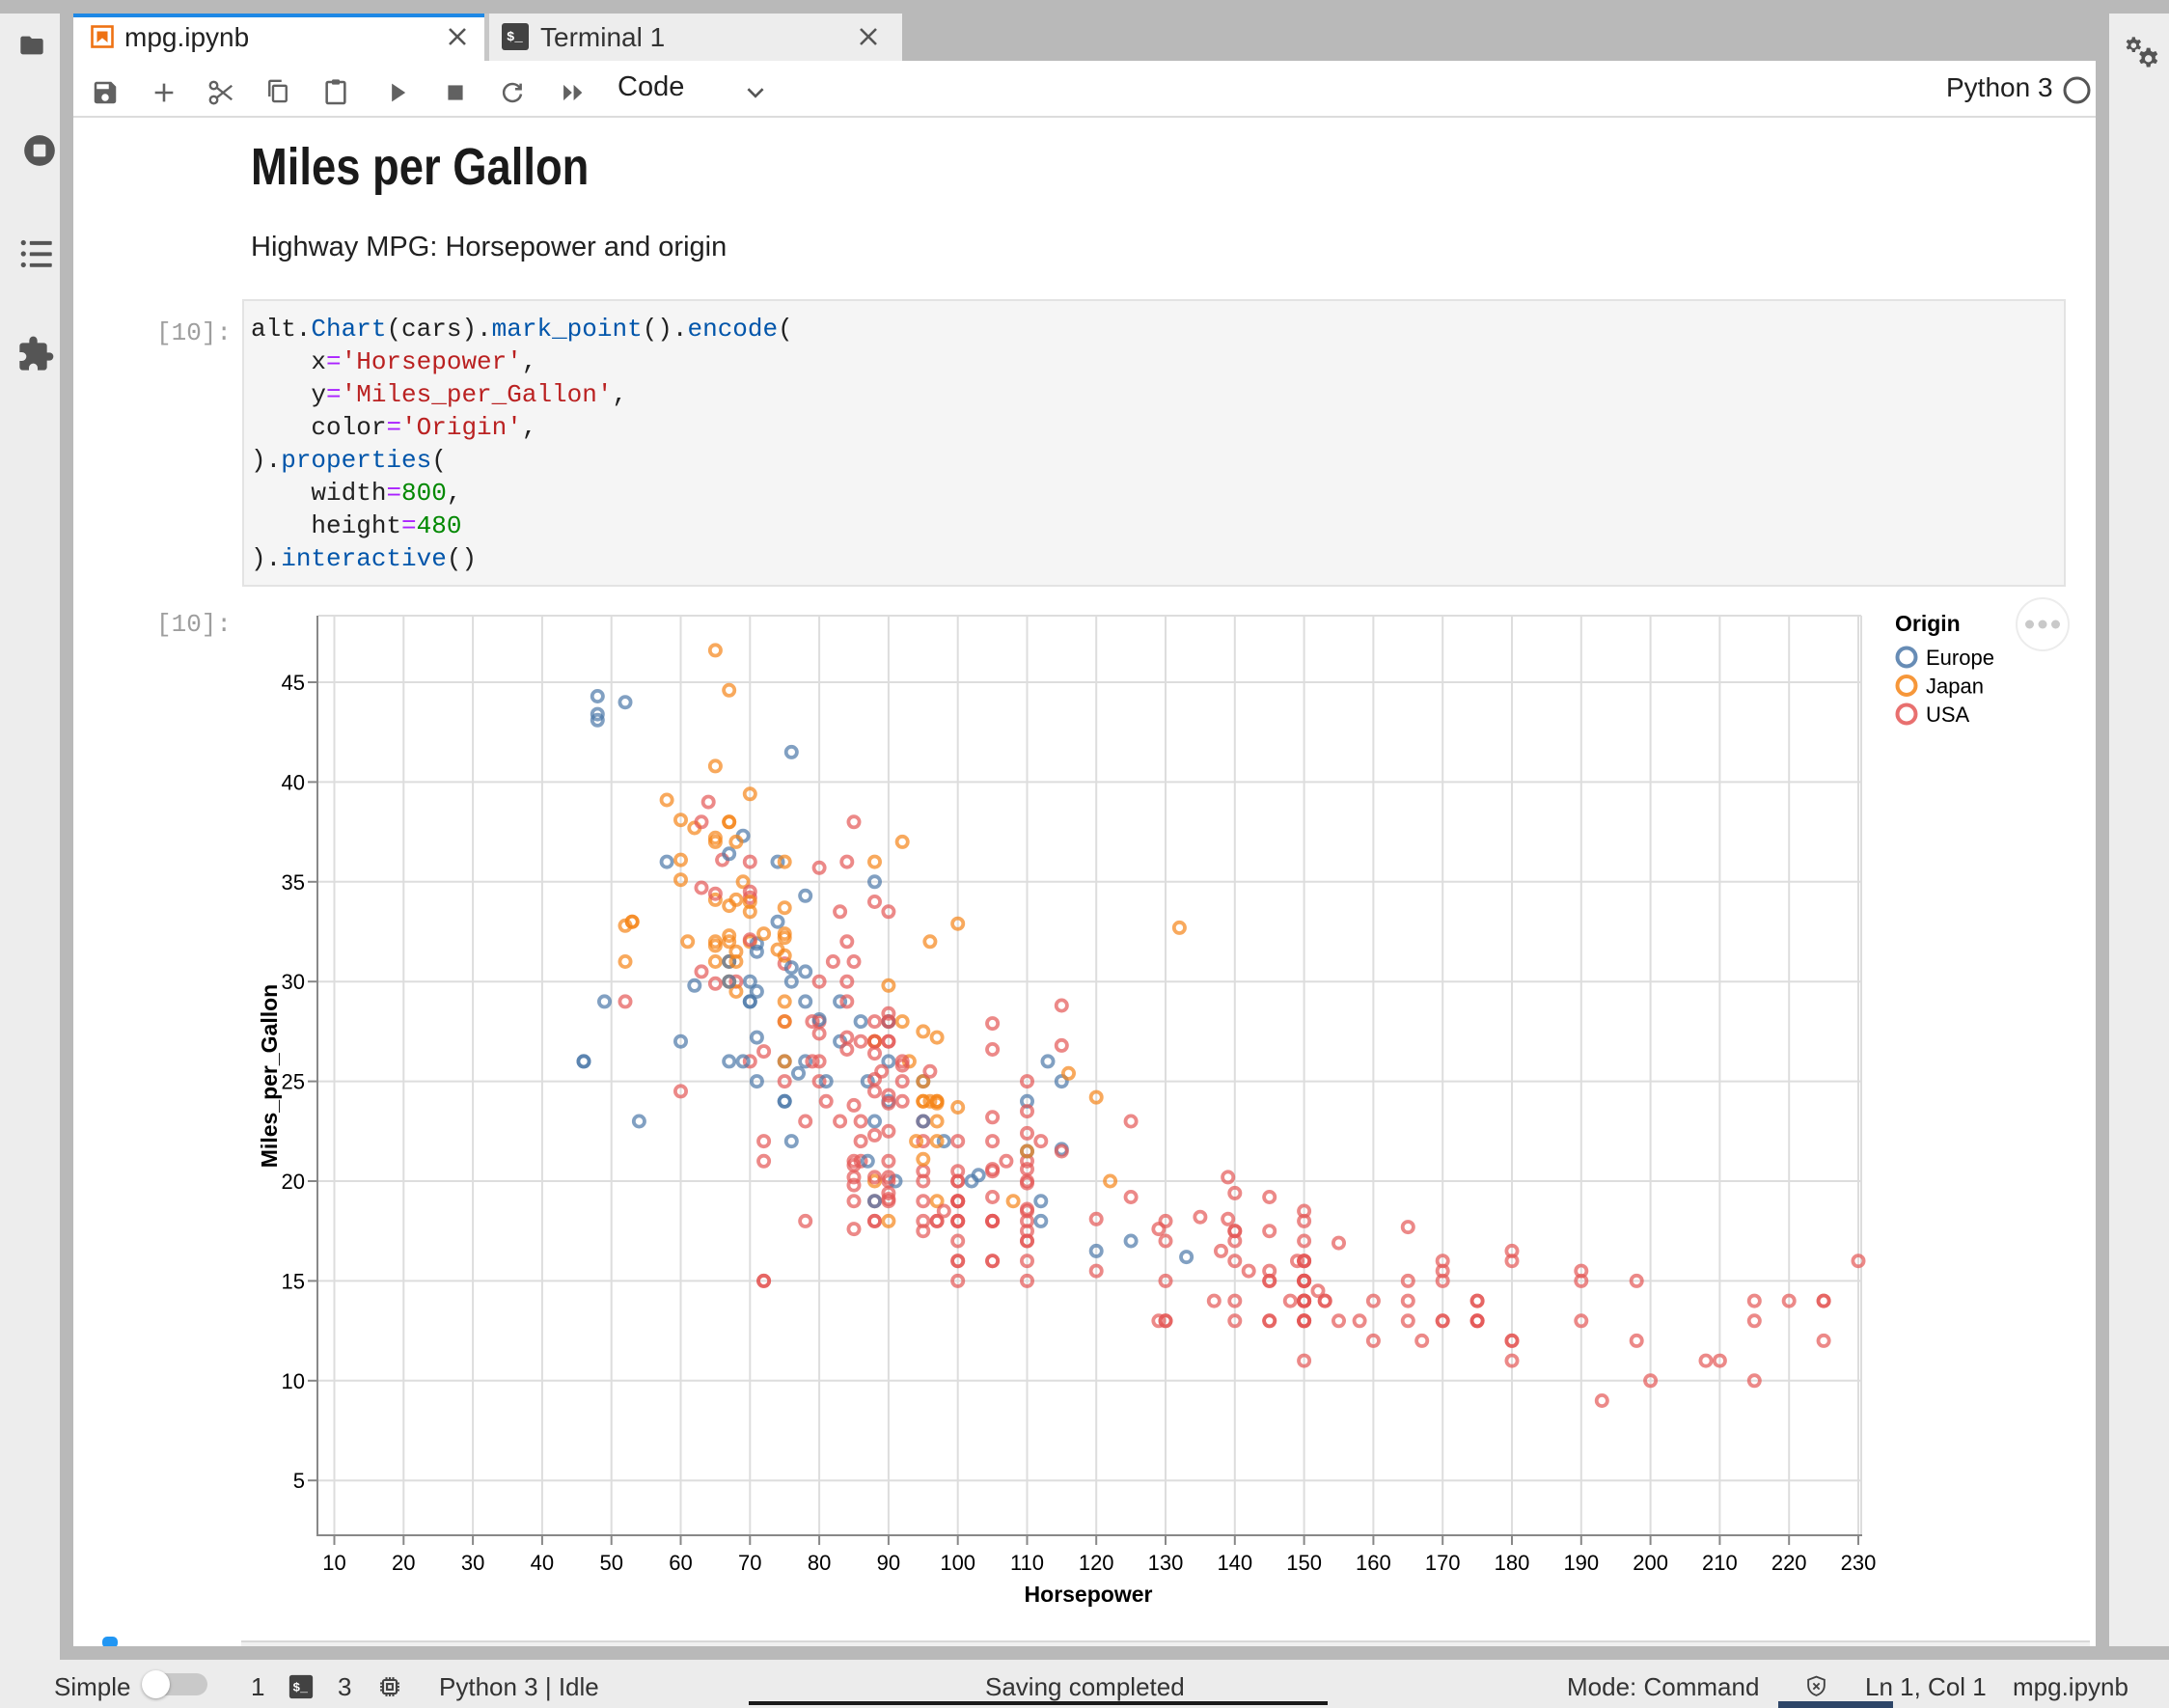  I want to click on svg-text: 190, so click(1581, 1563).